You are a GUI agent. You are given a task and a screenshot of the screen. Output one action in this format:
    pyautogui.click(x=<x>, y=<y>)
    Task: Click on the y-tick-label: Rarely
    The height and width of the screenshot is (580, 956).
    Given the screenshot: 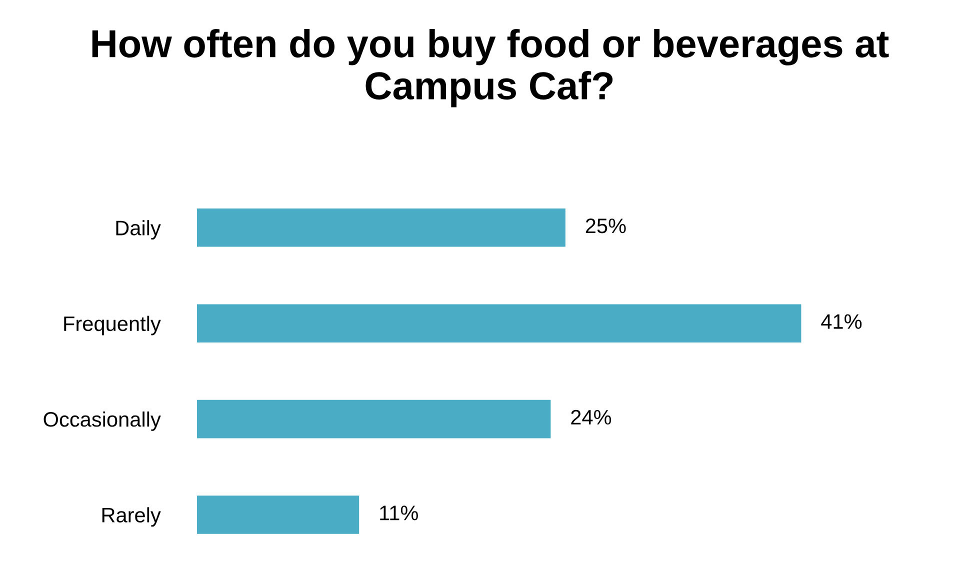 What is the action you would take?
    pyautogui.click(x=131, y=517)
    